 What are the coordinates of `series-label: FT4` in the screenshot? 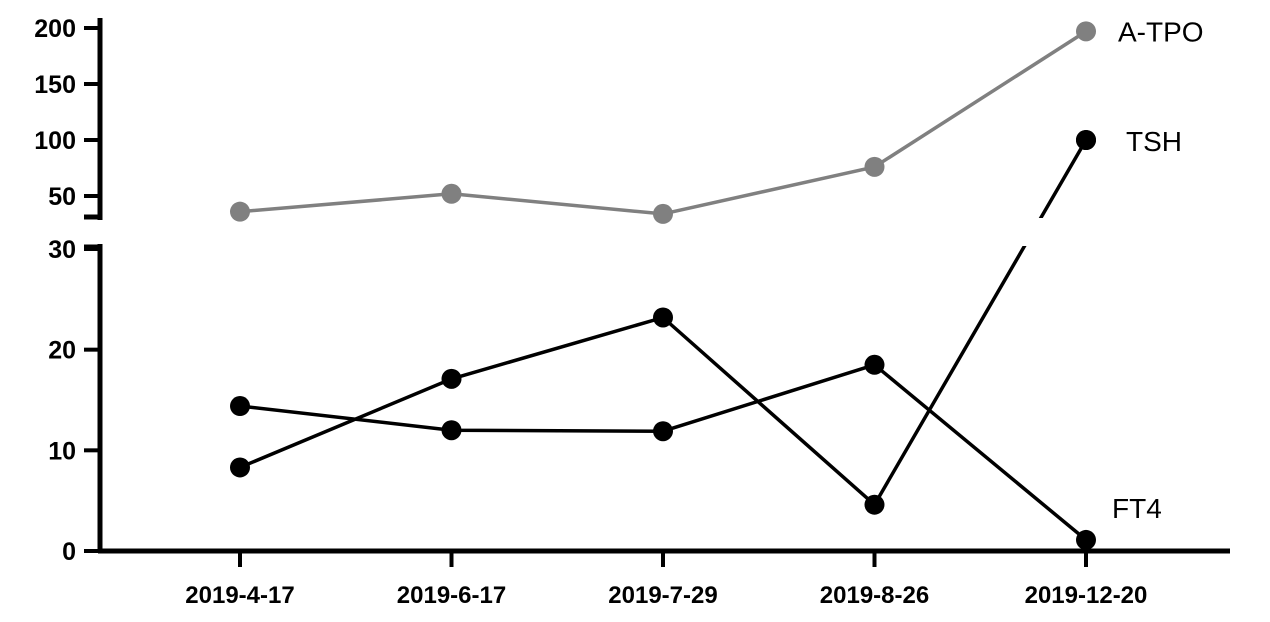 It's located at (1137, 508).